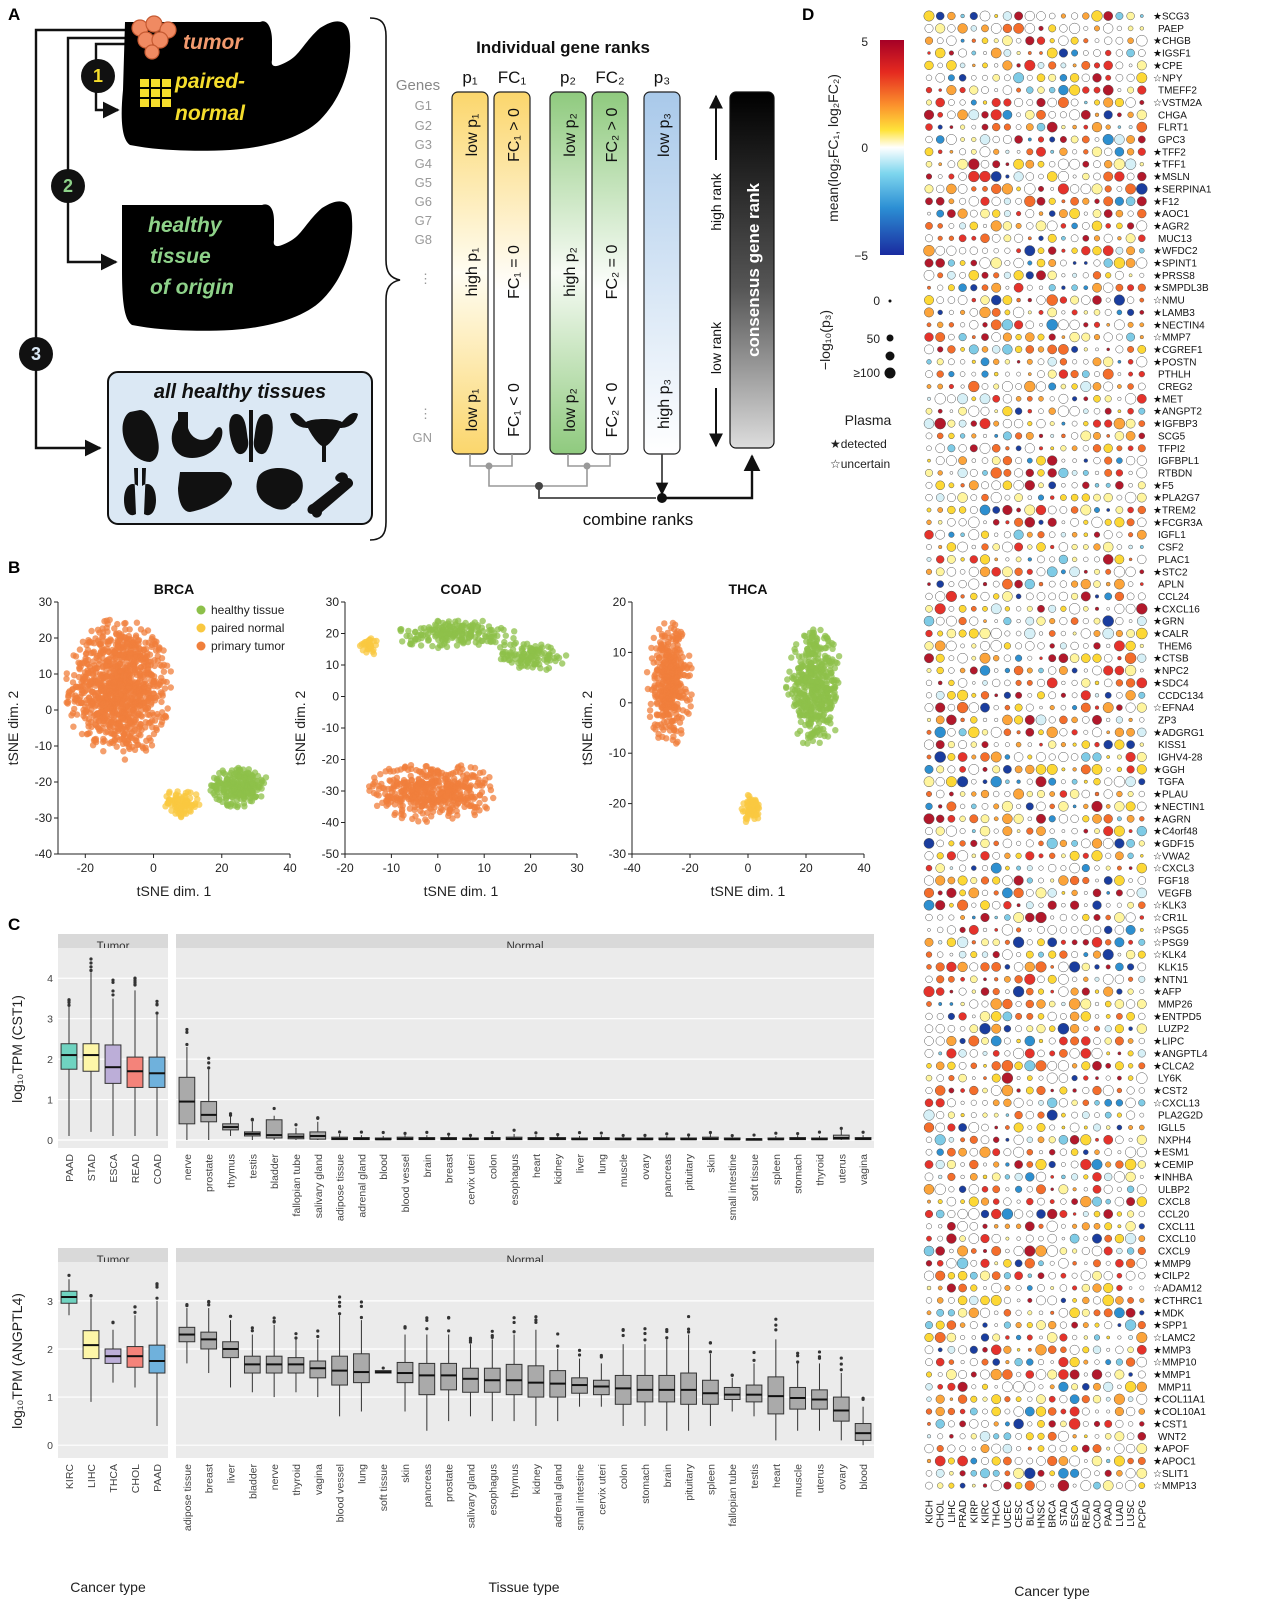 The image size is (1269, 1605). What do you see at coordinates (892, 147) in the screenshot?
I see `colorbar` at bounding box center [892, 147].